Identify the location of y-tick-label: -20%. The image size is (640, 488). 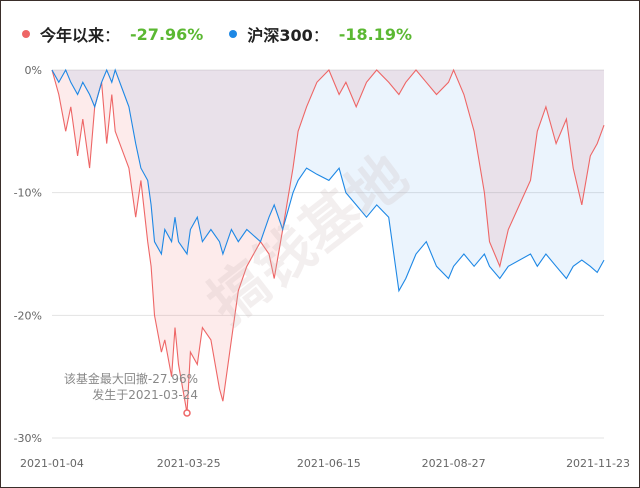
(28, 315).